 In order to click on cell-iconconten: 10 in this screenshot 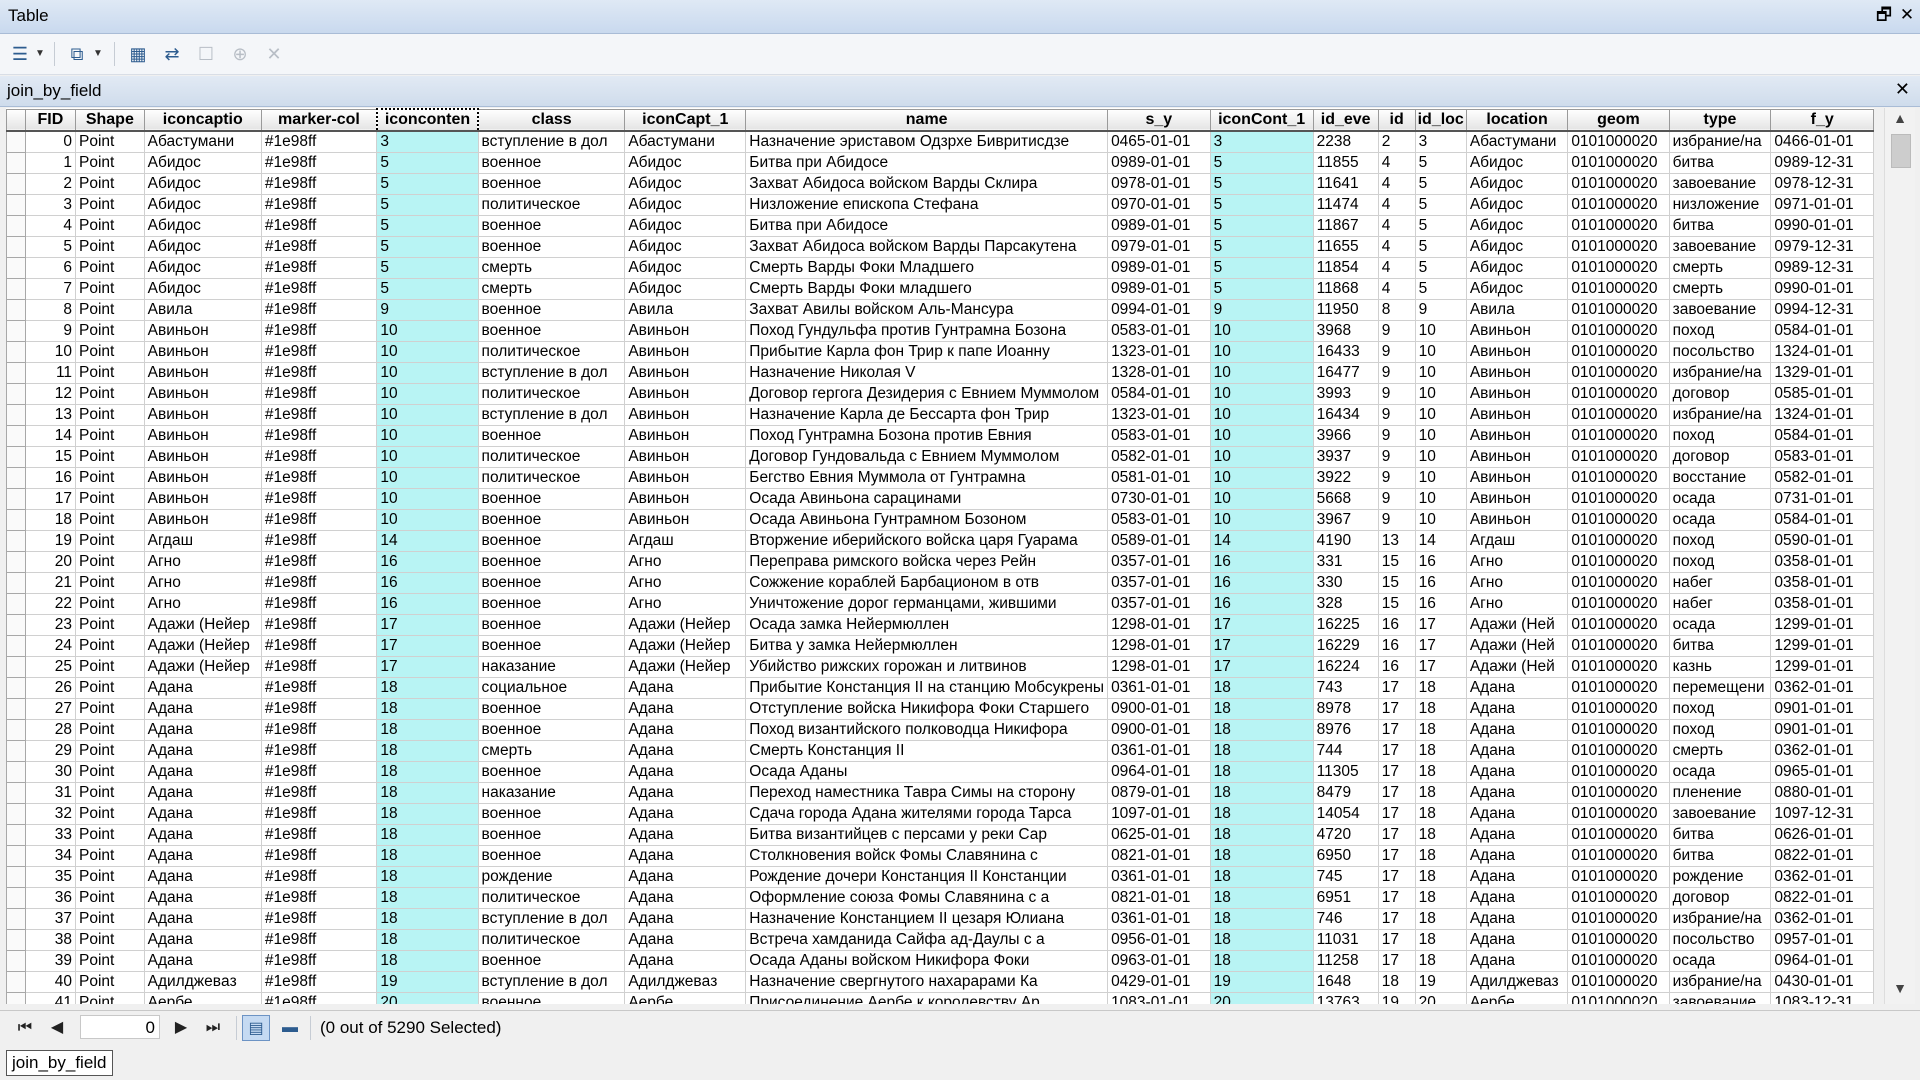, I will do `click(427, 499)`.